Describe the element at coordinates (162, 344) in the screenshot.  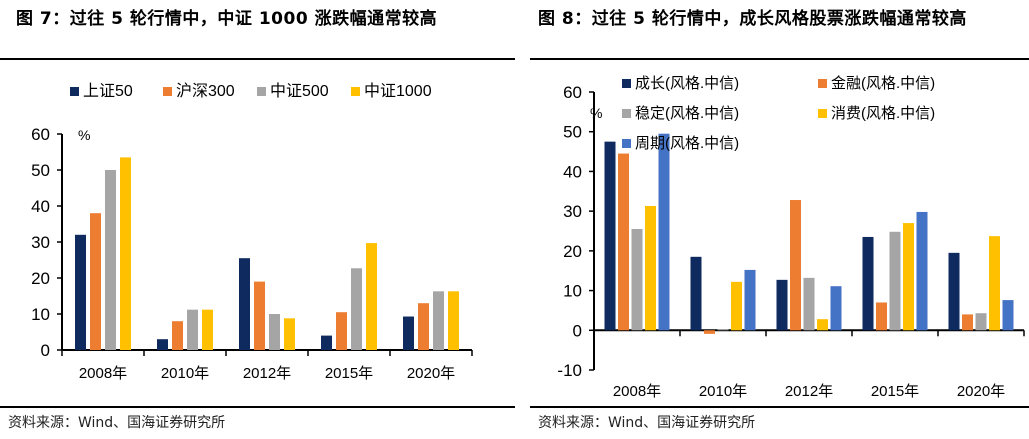
I see `bar-2010年-上证50` at that location.